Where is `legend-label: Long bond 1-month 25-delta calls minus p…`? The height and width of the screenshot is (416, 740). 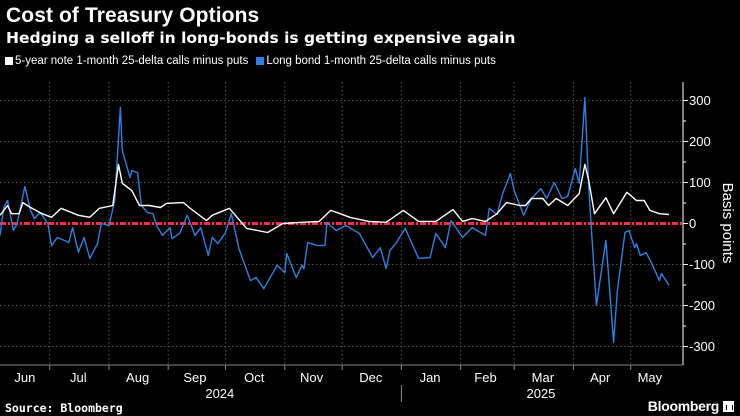 legend-label: Long bond 1-month 25-delta calls minus p… is located at coordinates (381, 61).